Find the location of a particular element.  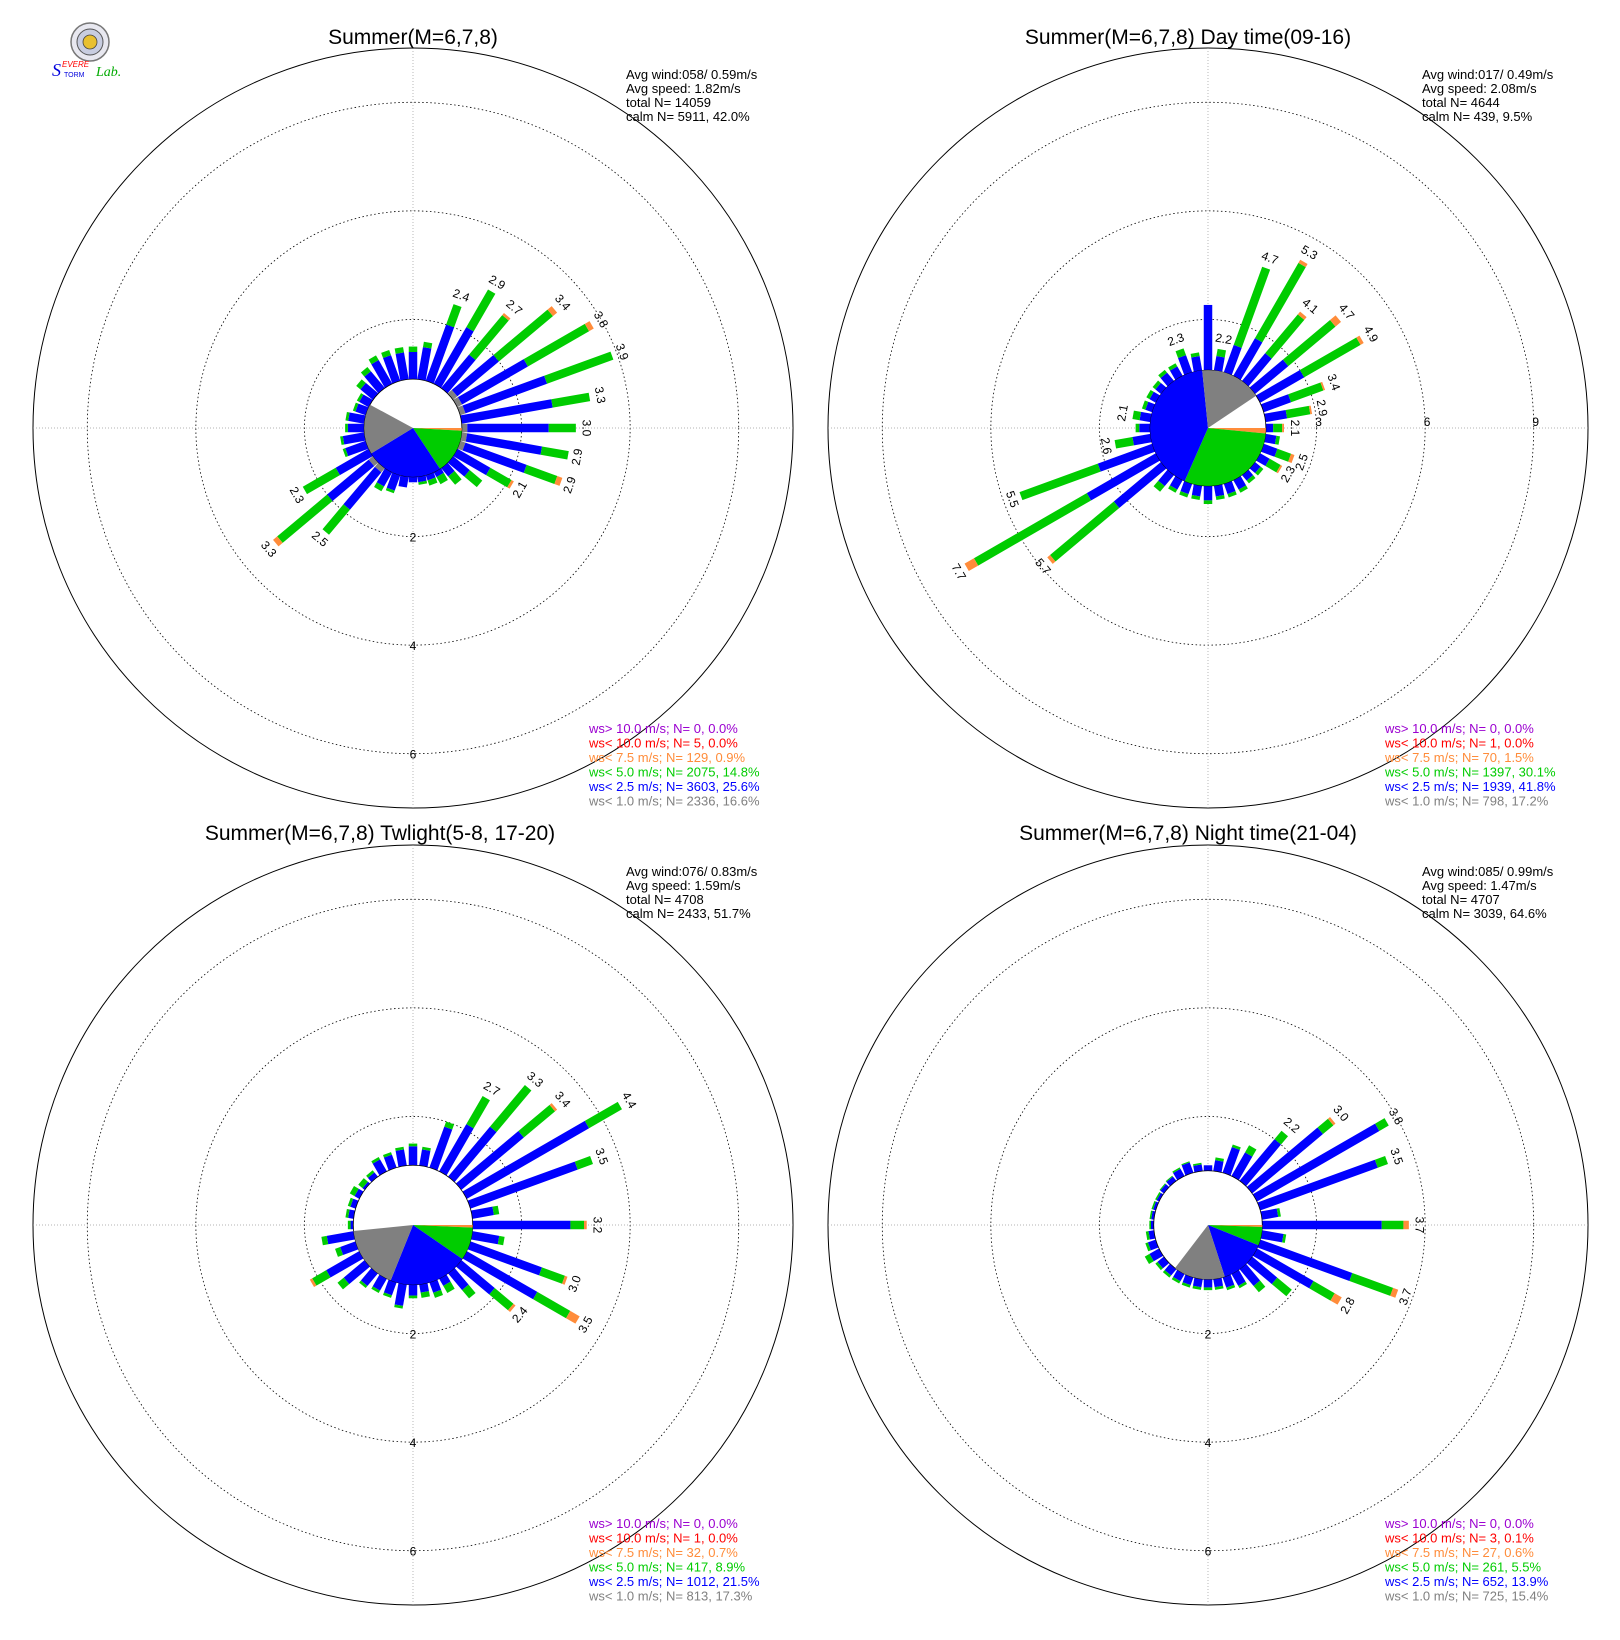

bar-value-label: 4.1 is located at coordinates (1310, 306).